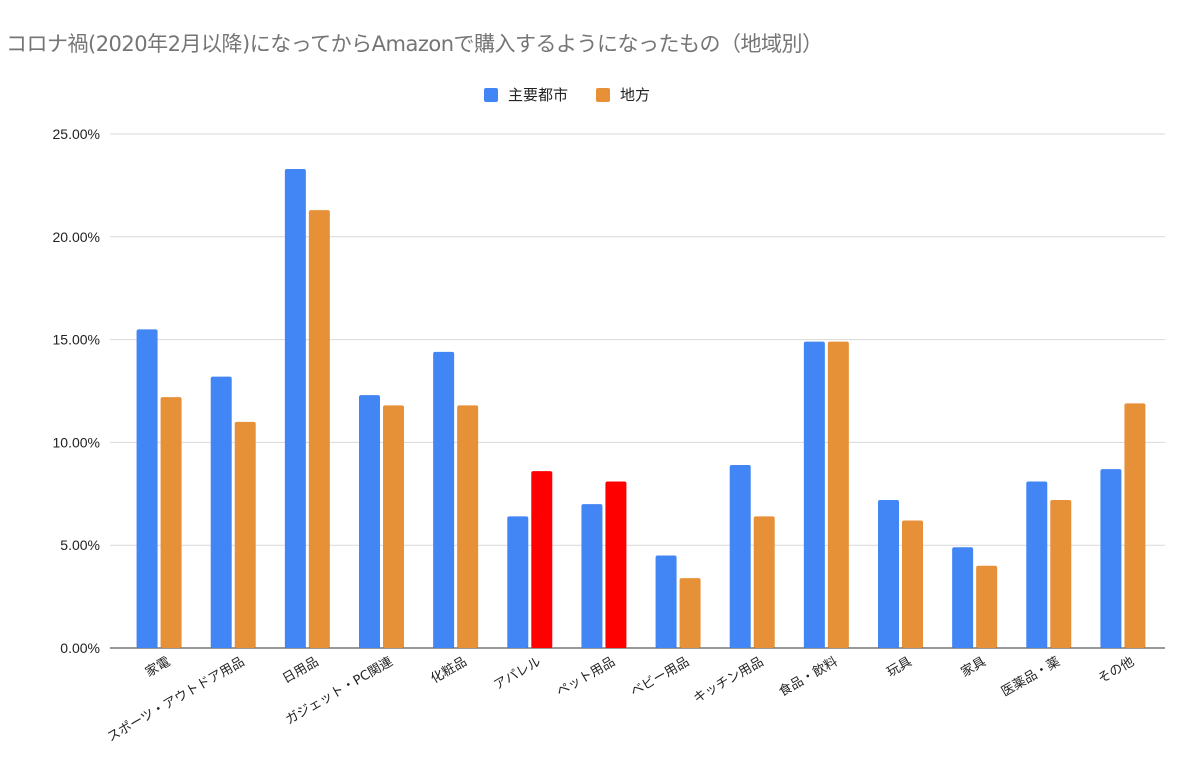 This screenshot has height=766, width=1204. What do you see at coordinates (635, 95) in the screenshot?
I see `legend-label: 地方` at bounding box center [635, 95].